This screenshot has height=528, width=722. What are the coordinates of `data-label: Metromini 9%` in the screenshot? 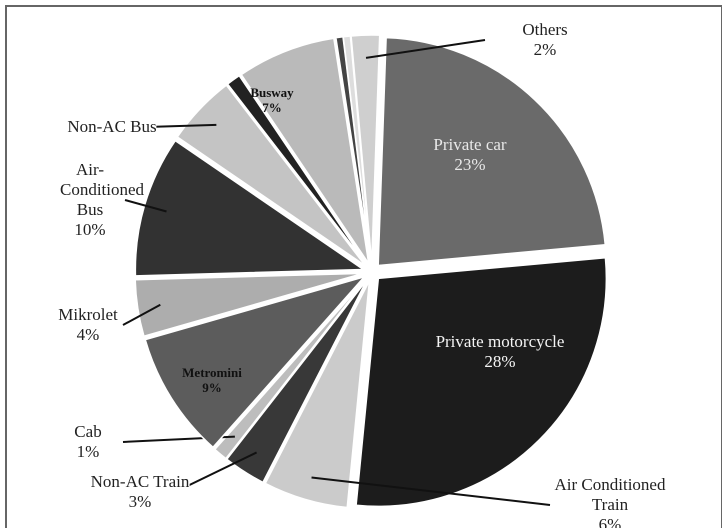 It's located at (212, 380).